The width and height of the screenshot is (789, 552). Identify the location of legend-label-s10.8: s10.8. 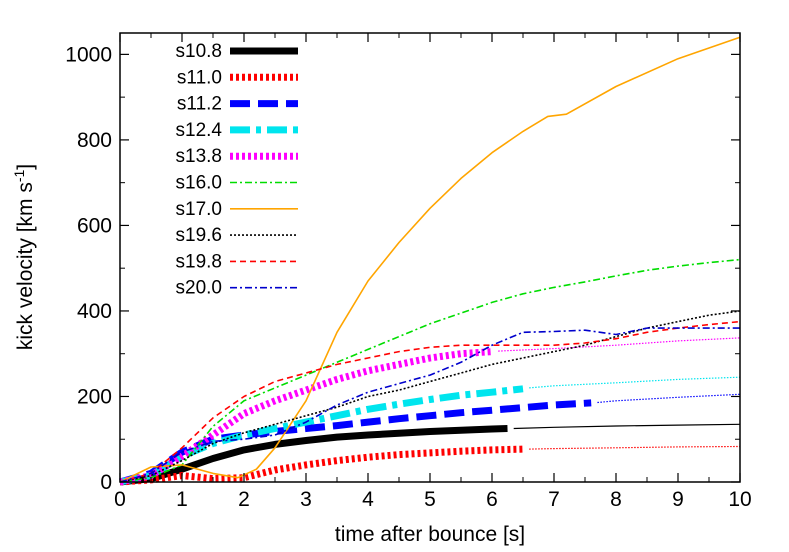
(199, 51).